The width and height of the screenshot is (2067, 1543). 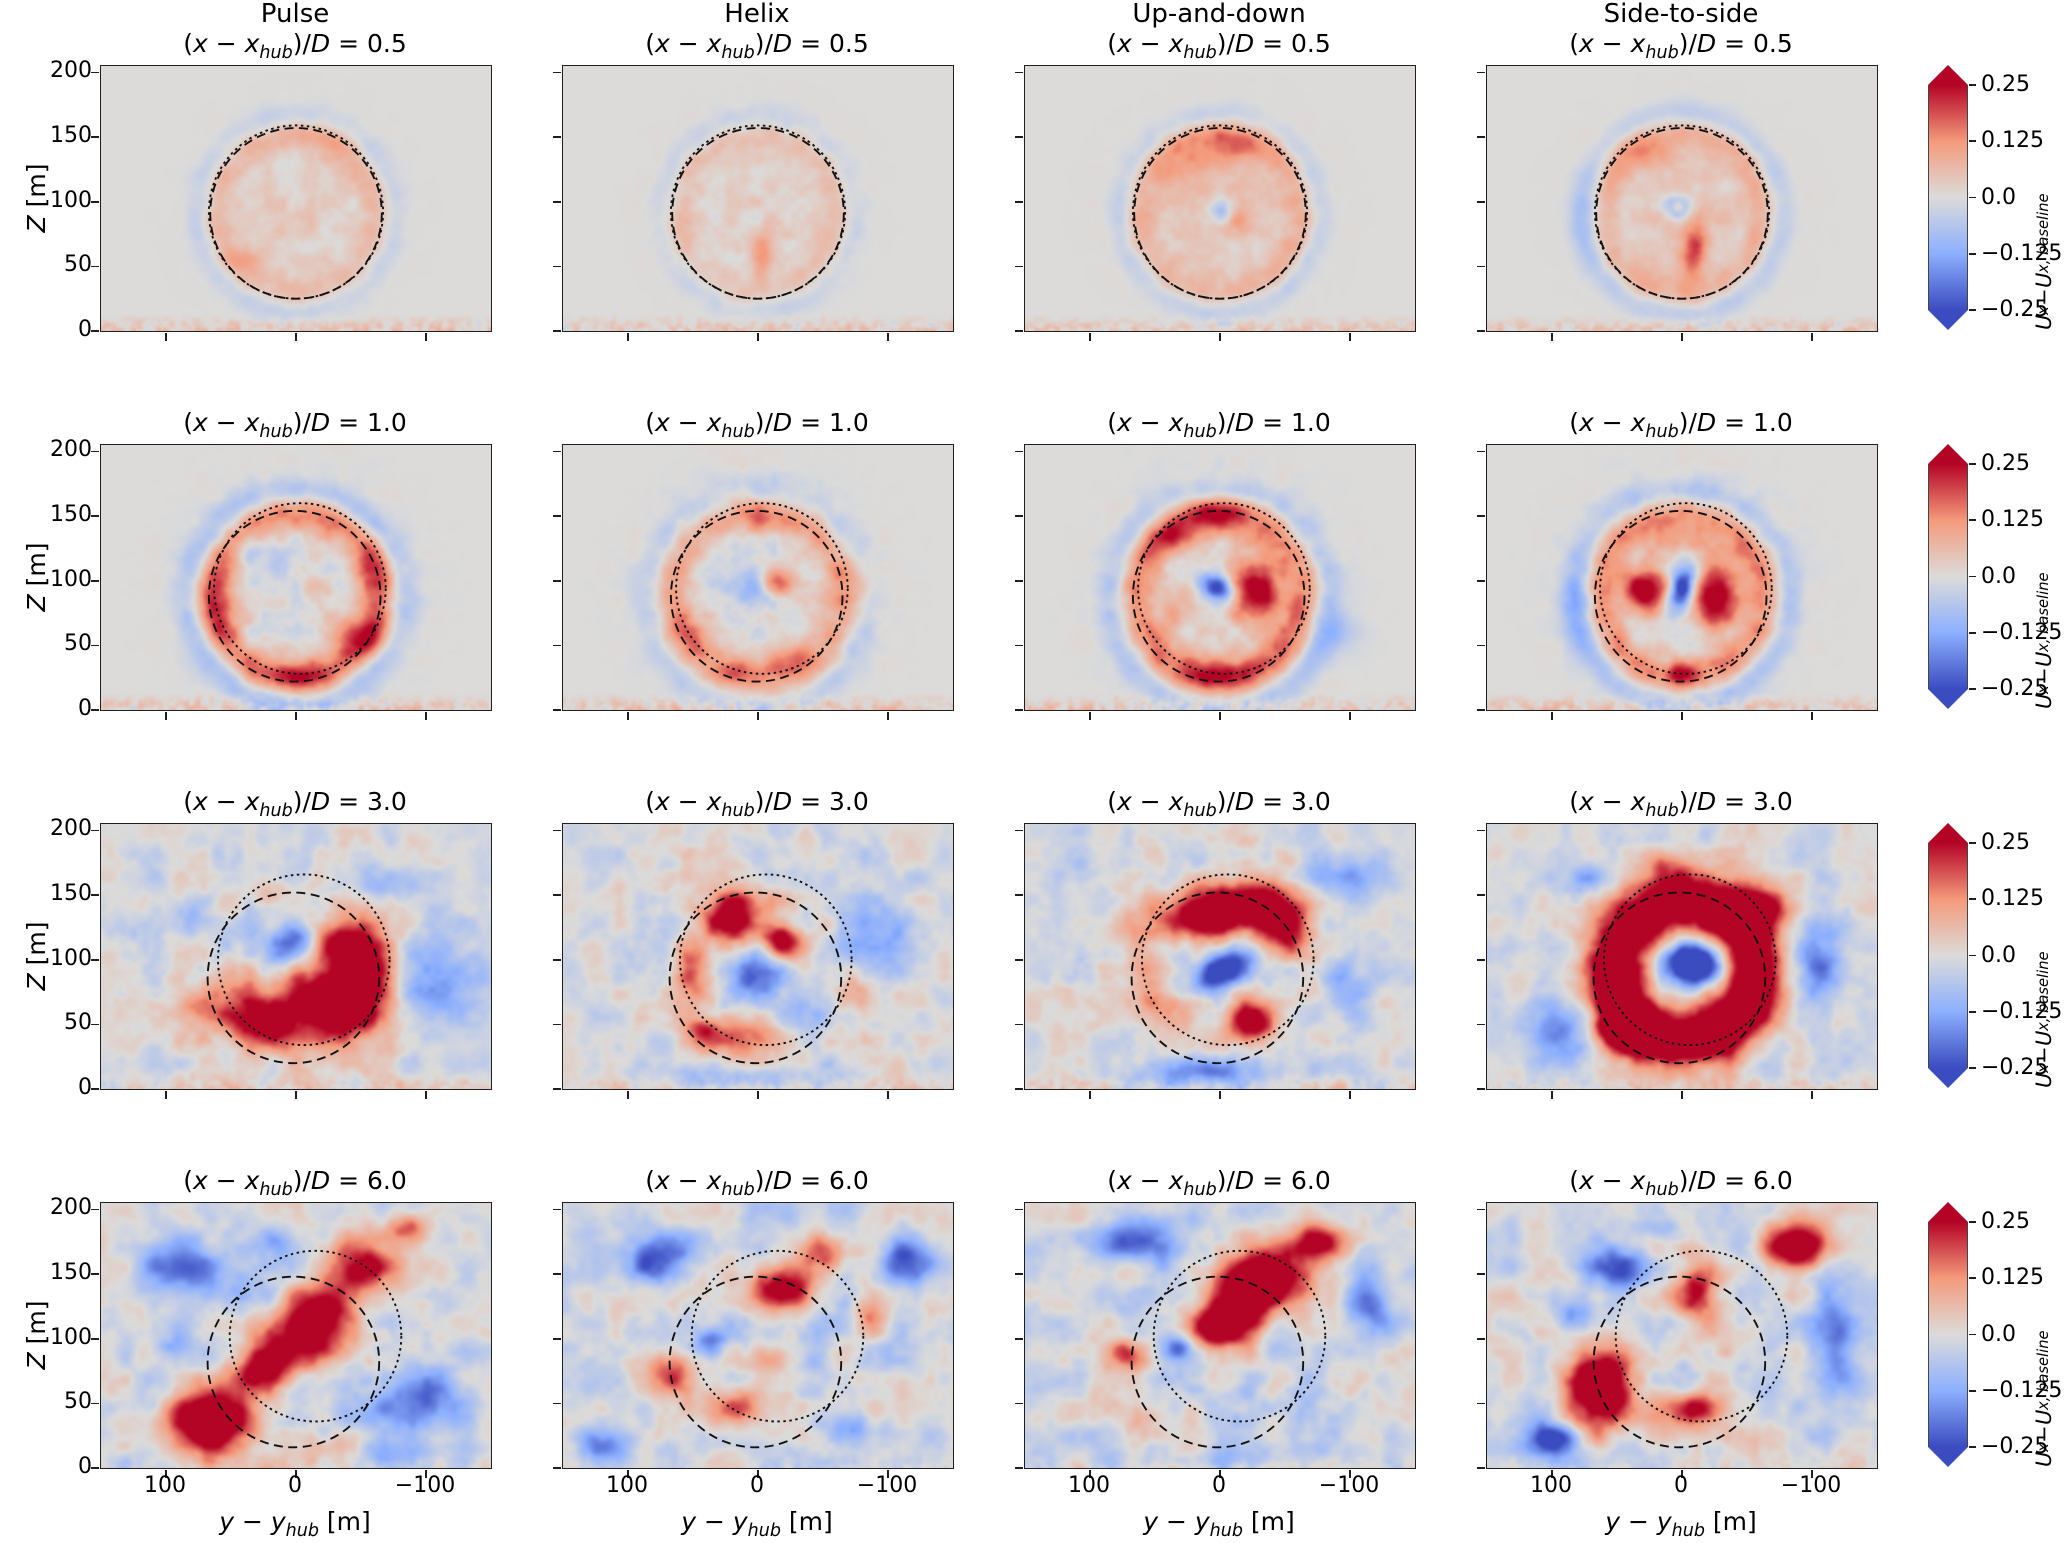 I want to click on panel-title-box: (x − xhub)/D = 1.0, so click(x=757, y=388).